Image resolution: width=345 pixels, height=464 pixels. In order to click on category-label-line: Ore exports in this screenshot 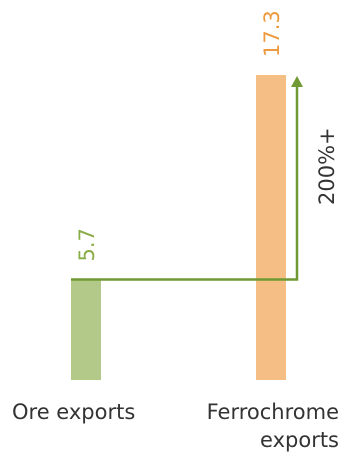, I will do `click(74, 412)`.